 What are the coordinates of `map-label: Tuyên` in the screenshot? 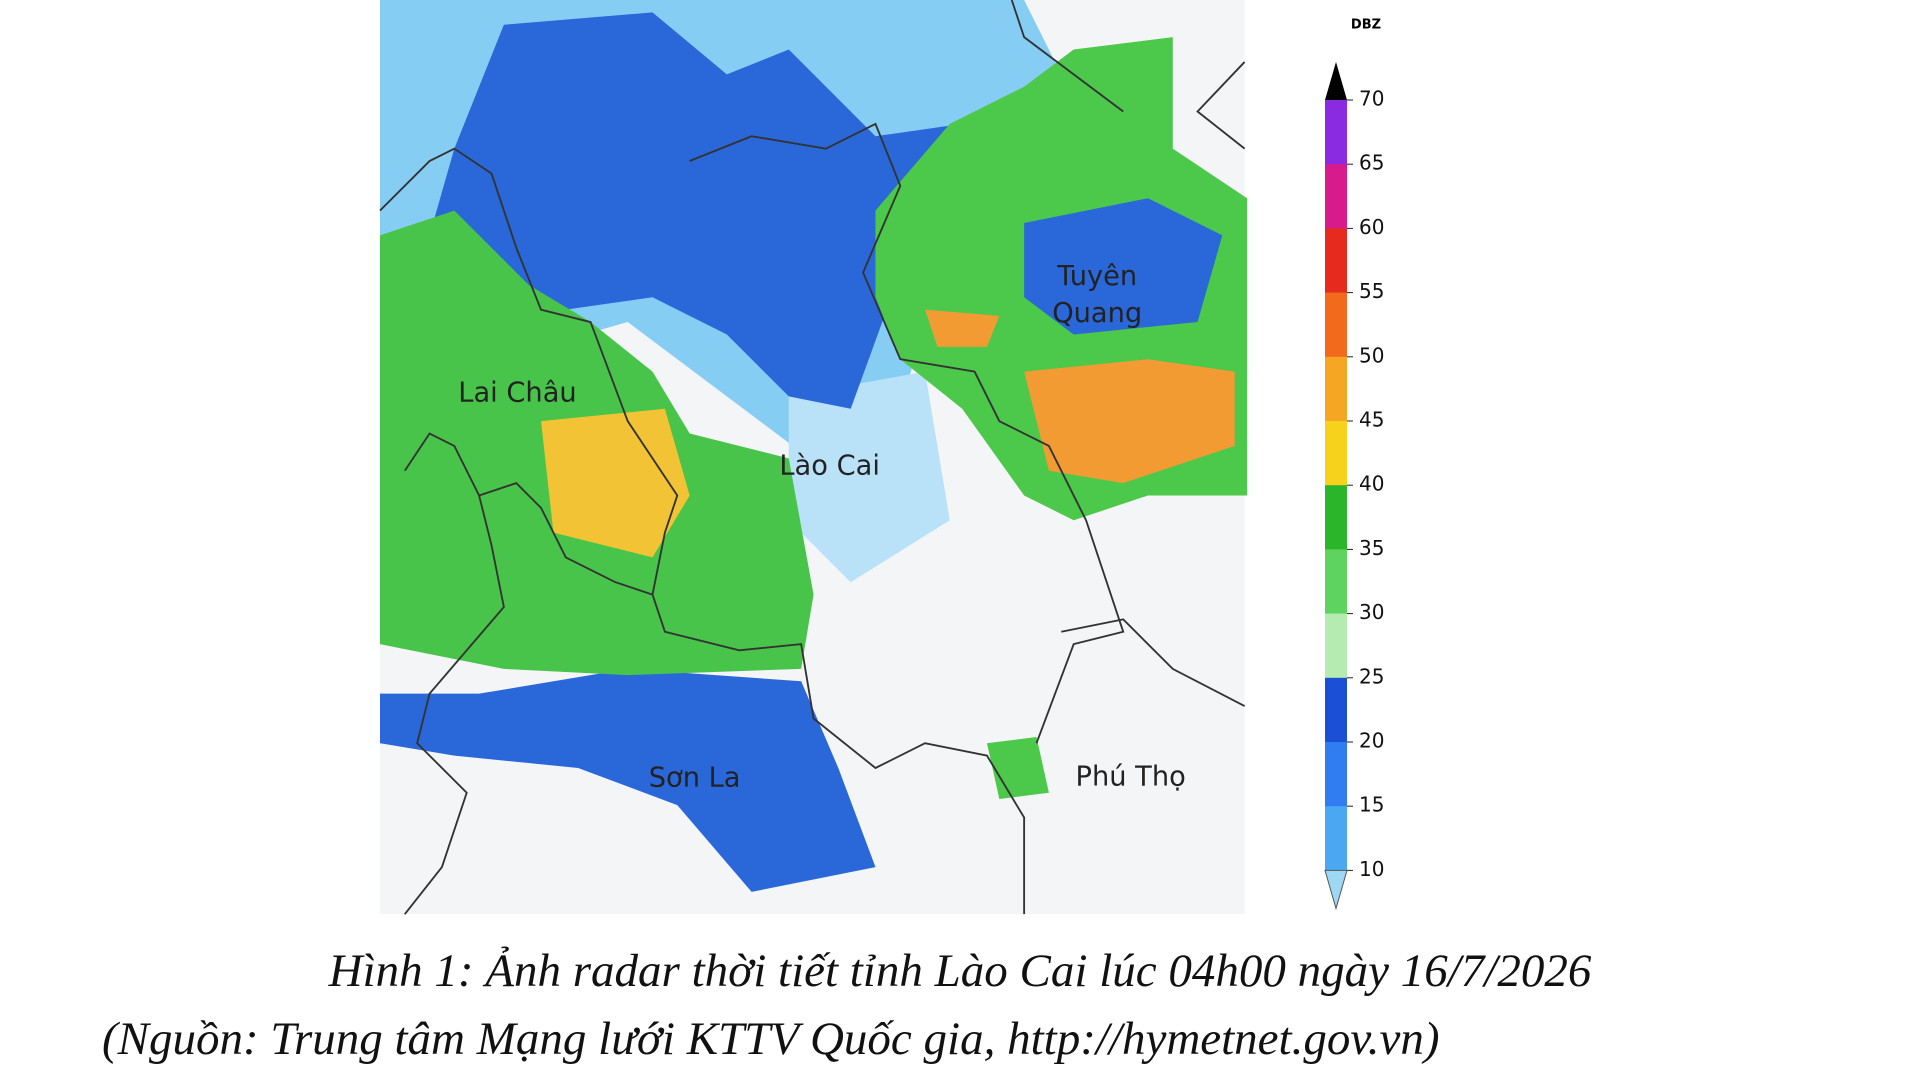 It's located at (1096, 276).